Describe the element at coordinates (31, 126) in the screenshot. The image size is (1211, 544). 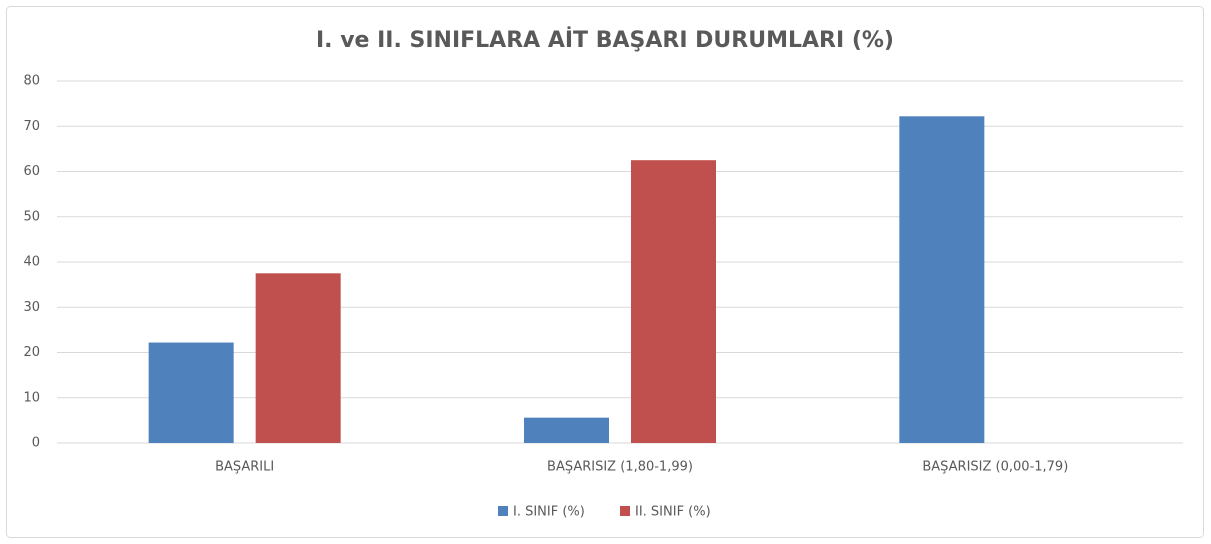
I see `y-tick-label: 70` at that location.